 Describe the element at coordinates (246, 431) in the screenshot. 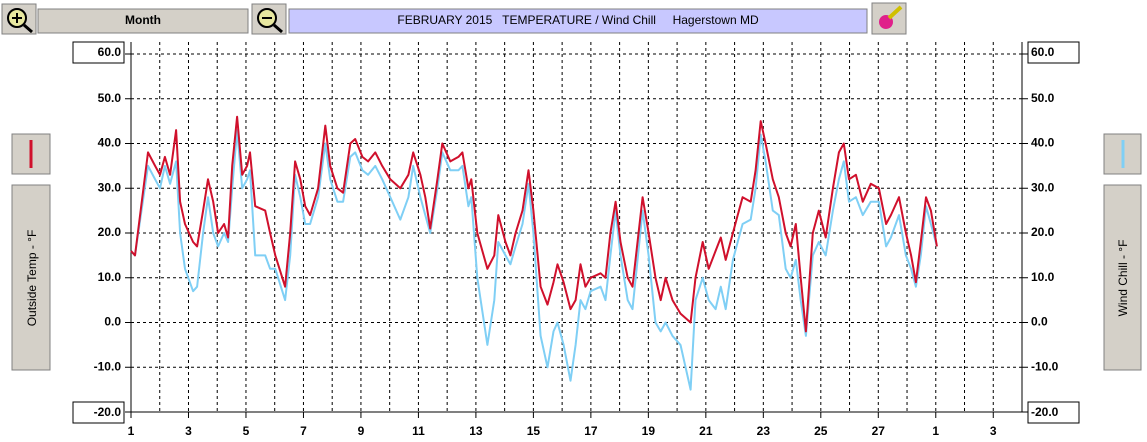

I see `x-tick-label: 5` at that location.